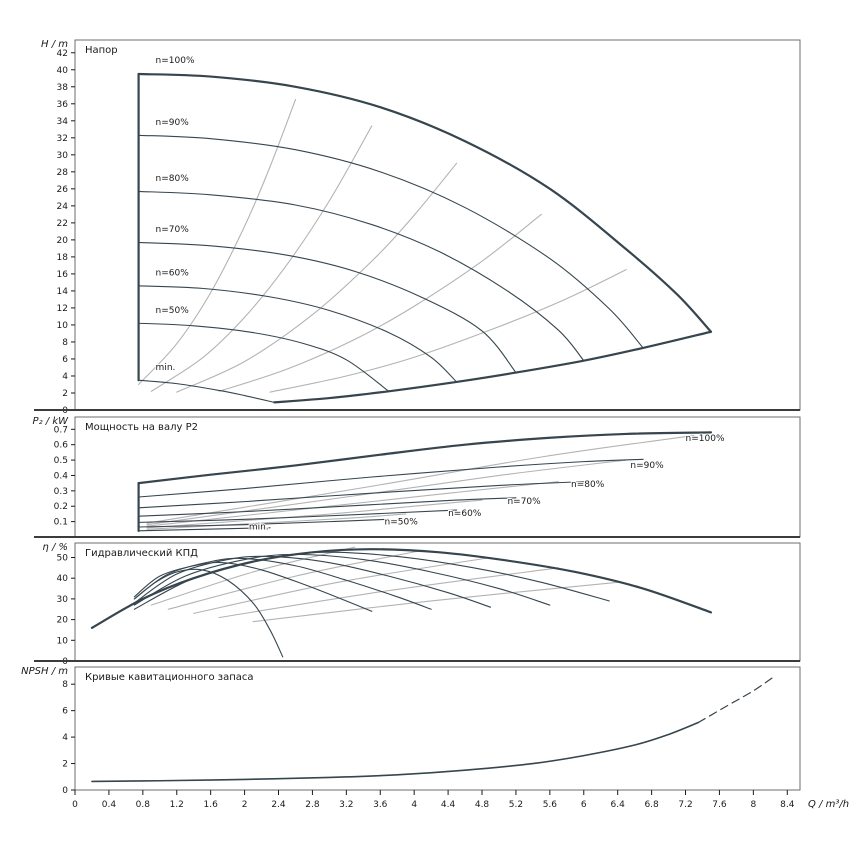 The height and width of the screenshot is (850, 850). Describe the element at coordinates (63, 258) in the screenshot. I see `y-tick-label: 18` at that location.